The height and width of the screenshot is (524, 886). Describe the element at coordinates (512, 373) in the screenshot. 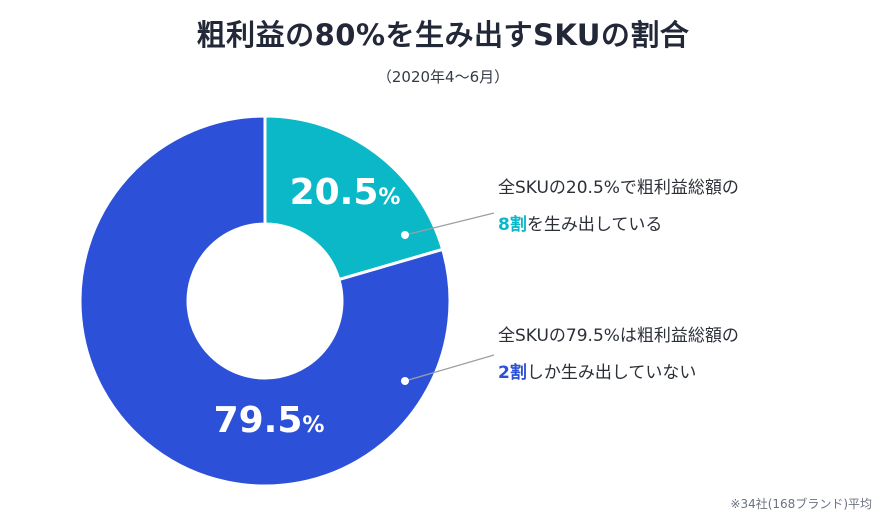

I see `annotation-bottom-highlight: 2割` at that location.